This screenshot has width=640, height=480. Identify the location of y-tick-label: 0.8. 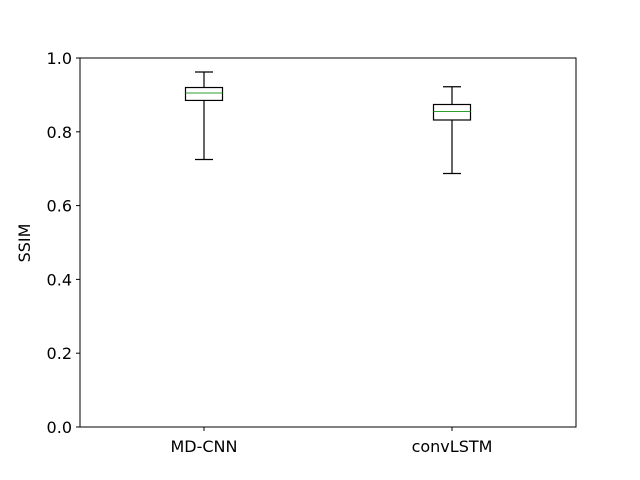
(59, 132).